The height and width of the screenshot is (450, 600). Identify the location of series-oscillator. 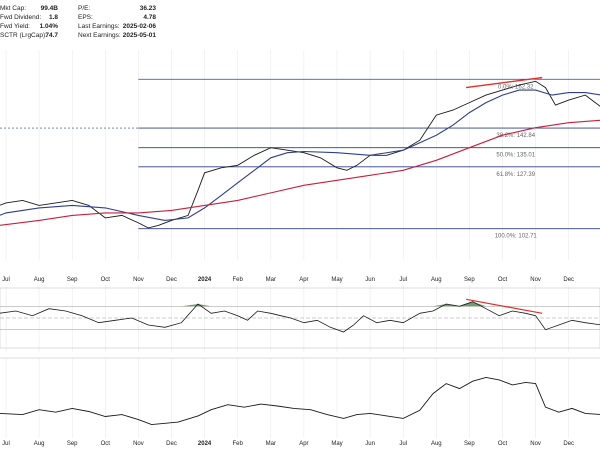
(300, 317).